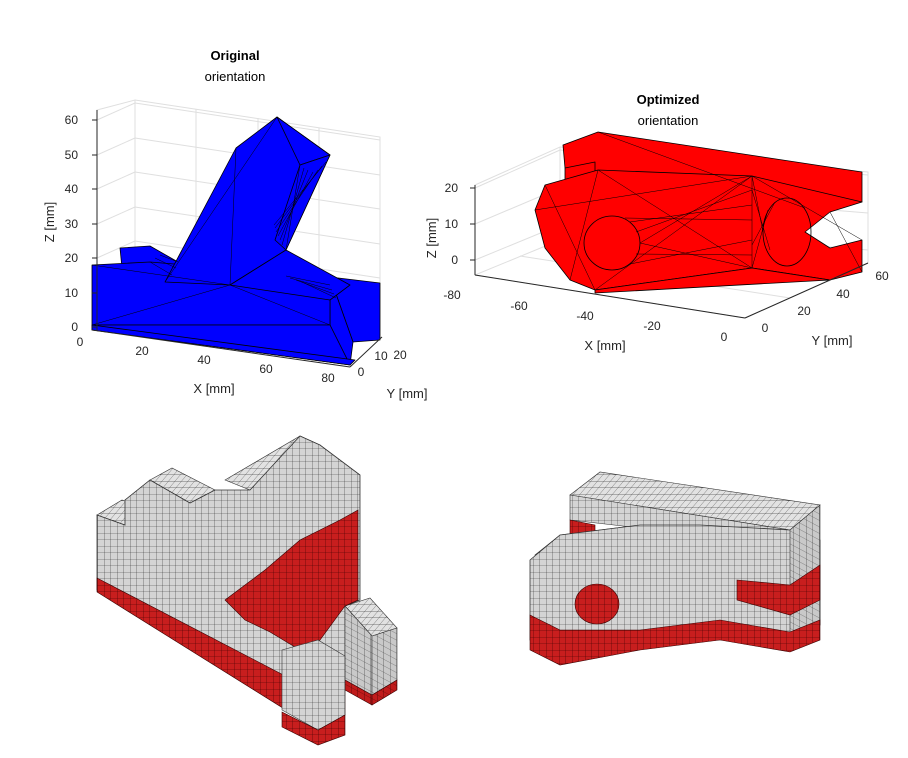 This screenshot has height=758, width=908. Describe the element at coordinates (328, 378) in the screenshot. I see `x-tick-label: 80` at that location.